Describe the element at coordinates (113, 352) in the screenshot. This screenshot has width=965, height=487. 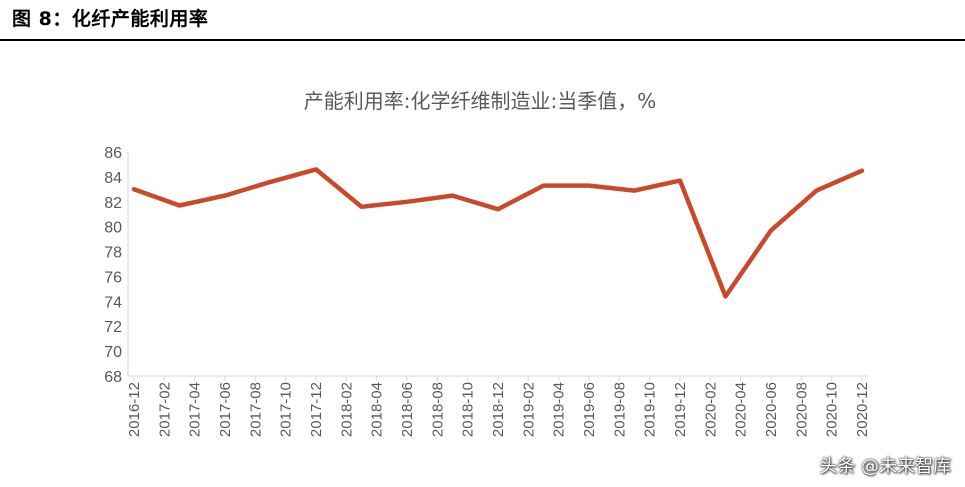
I see `y-tick-label: 70` at that location.